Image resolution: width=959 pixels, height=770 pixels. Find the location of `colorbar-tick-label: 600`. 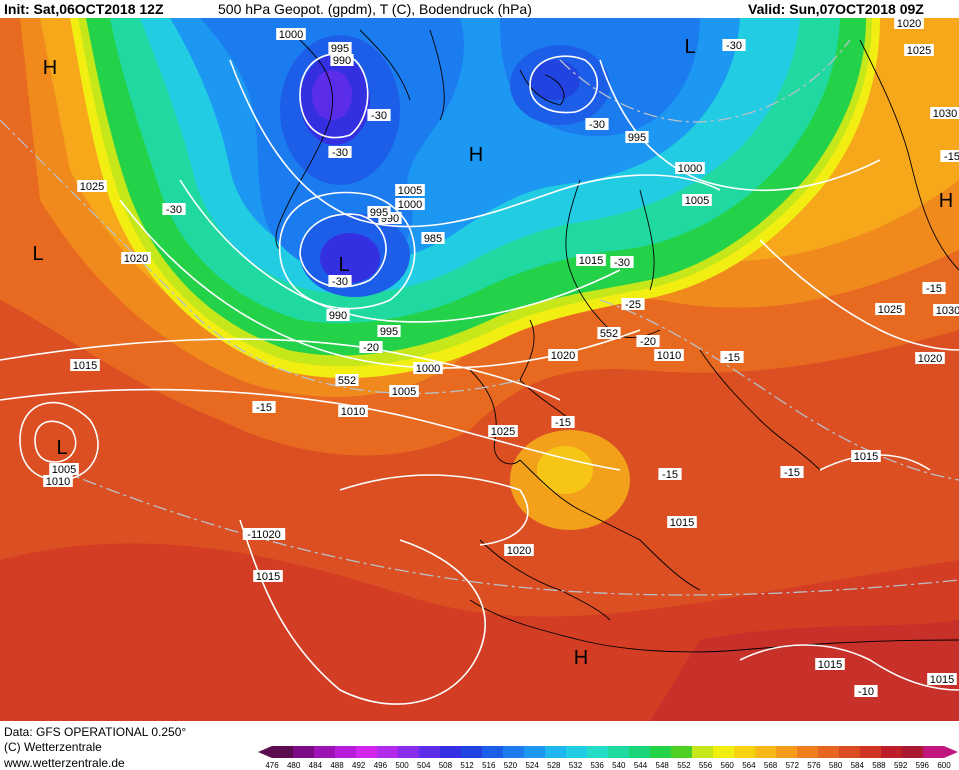

colorbar-tick-label: 600 is located at coordinates (944, 765).